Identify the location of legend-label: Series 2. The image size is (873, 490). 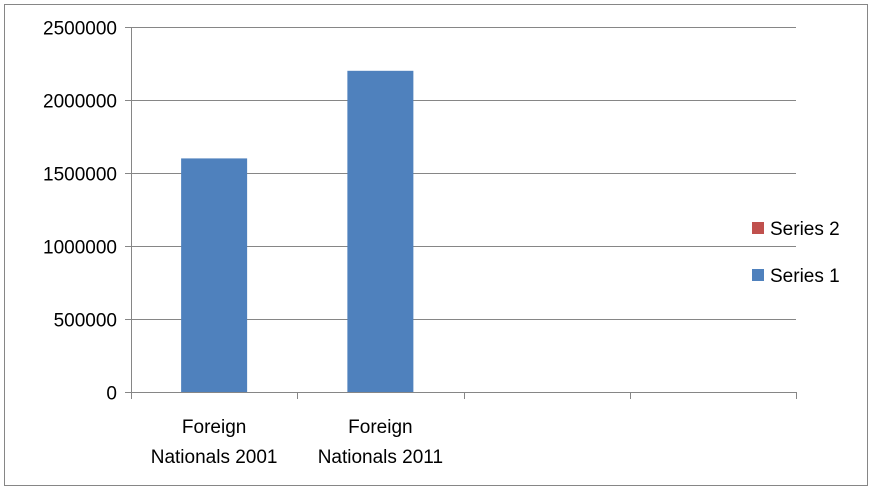
(805, 229).